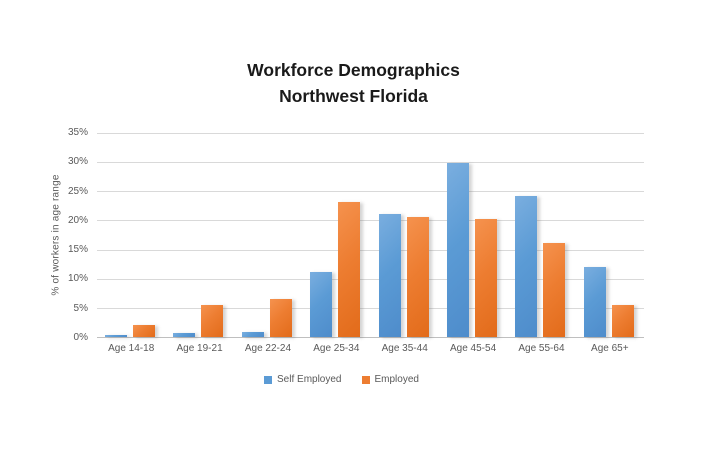 The width and height of the screenshot is (707, 451). Describe the element at coordinates (268, 348) in the screenshot. I see `x-tick-label-age-22-24: Age 22-24` at that location.